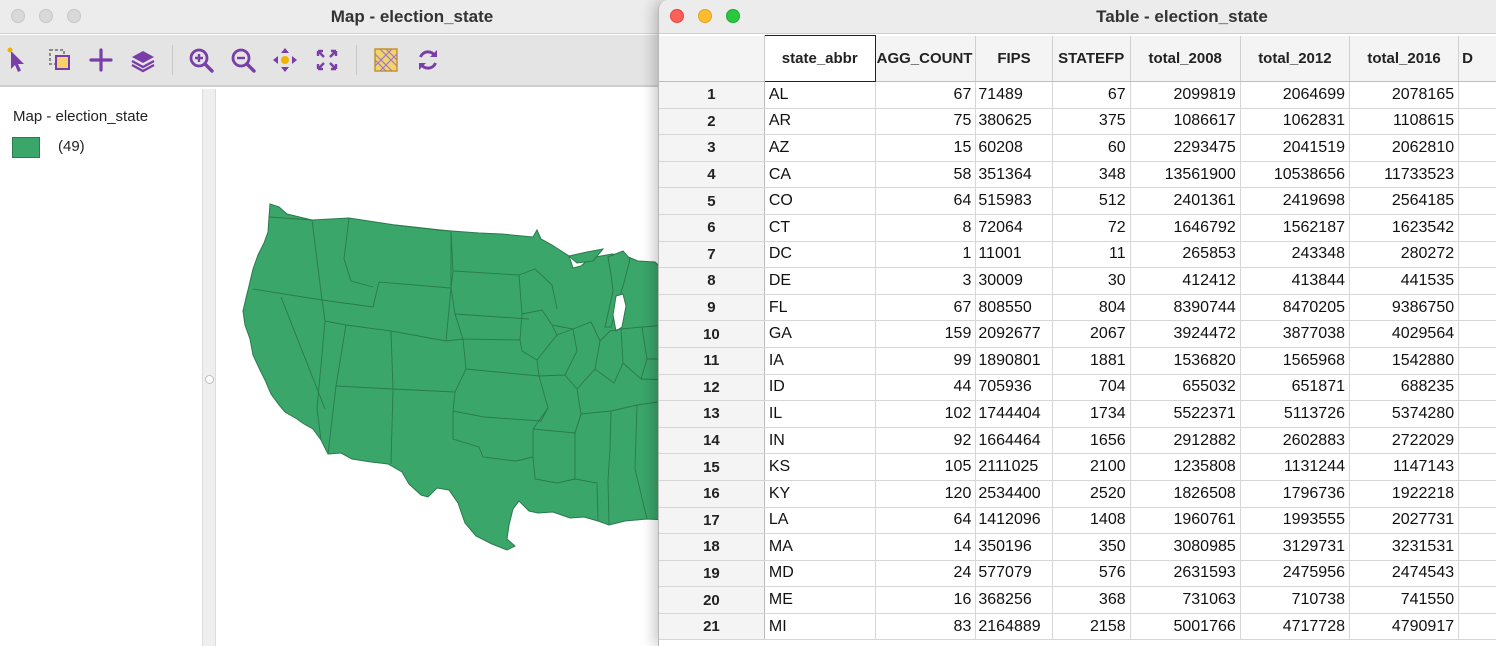 The height and width of the screenshot is (646, 1496). Describe the element at coordinates (1404, 547) in the screenshot. I see `cell-total-2016: 3231531` at that location.